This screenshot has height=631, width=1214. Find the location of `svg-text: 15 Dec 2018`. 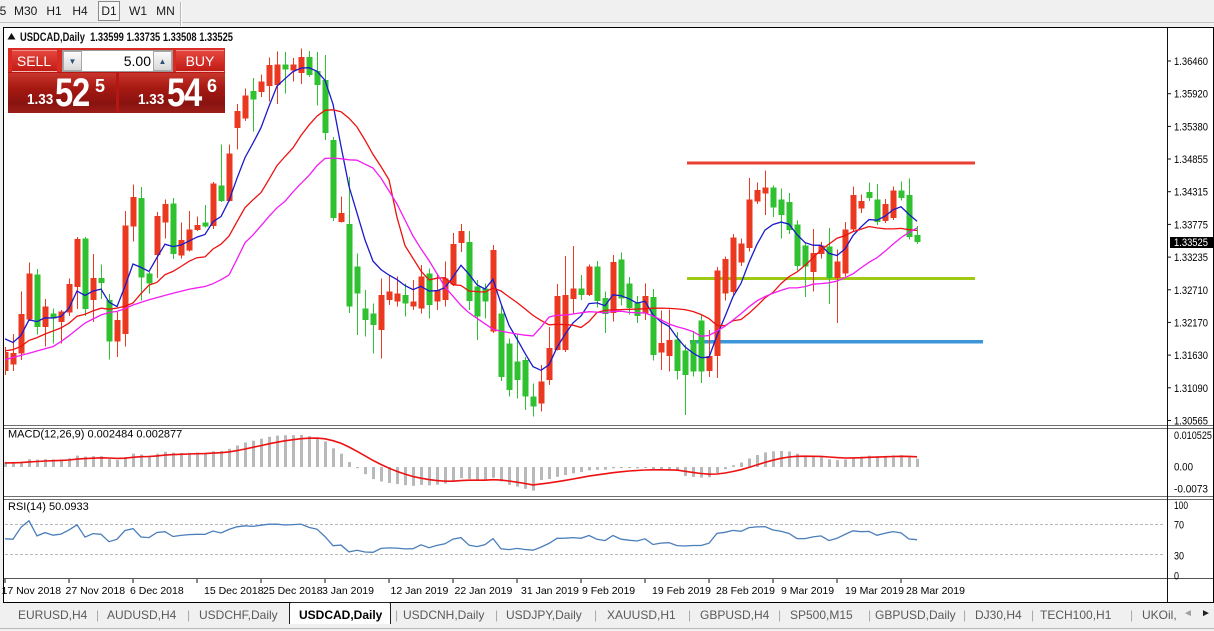

svg-text: 15 Dec 2018 is located at coordinates (234, 591).